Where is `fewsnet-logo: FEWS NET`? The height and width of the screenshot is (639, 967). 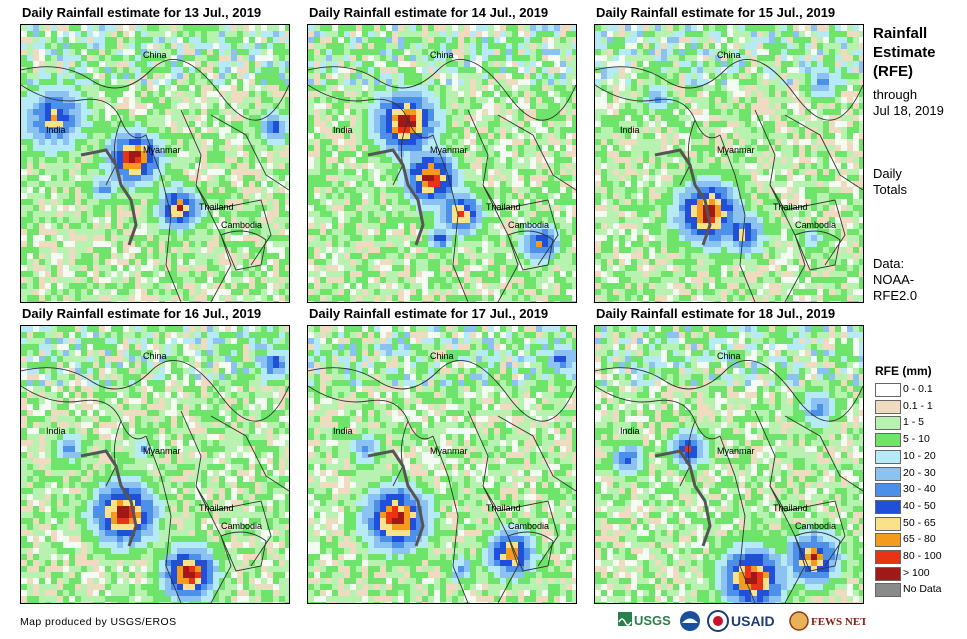
fewsnet-logo: FEWS NET is located at coordinates (827, 621).